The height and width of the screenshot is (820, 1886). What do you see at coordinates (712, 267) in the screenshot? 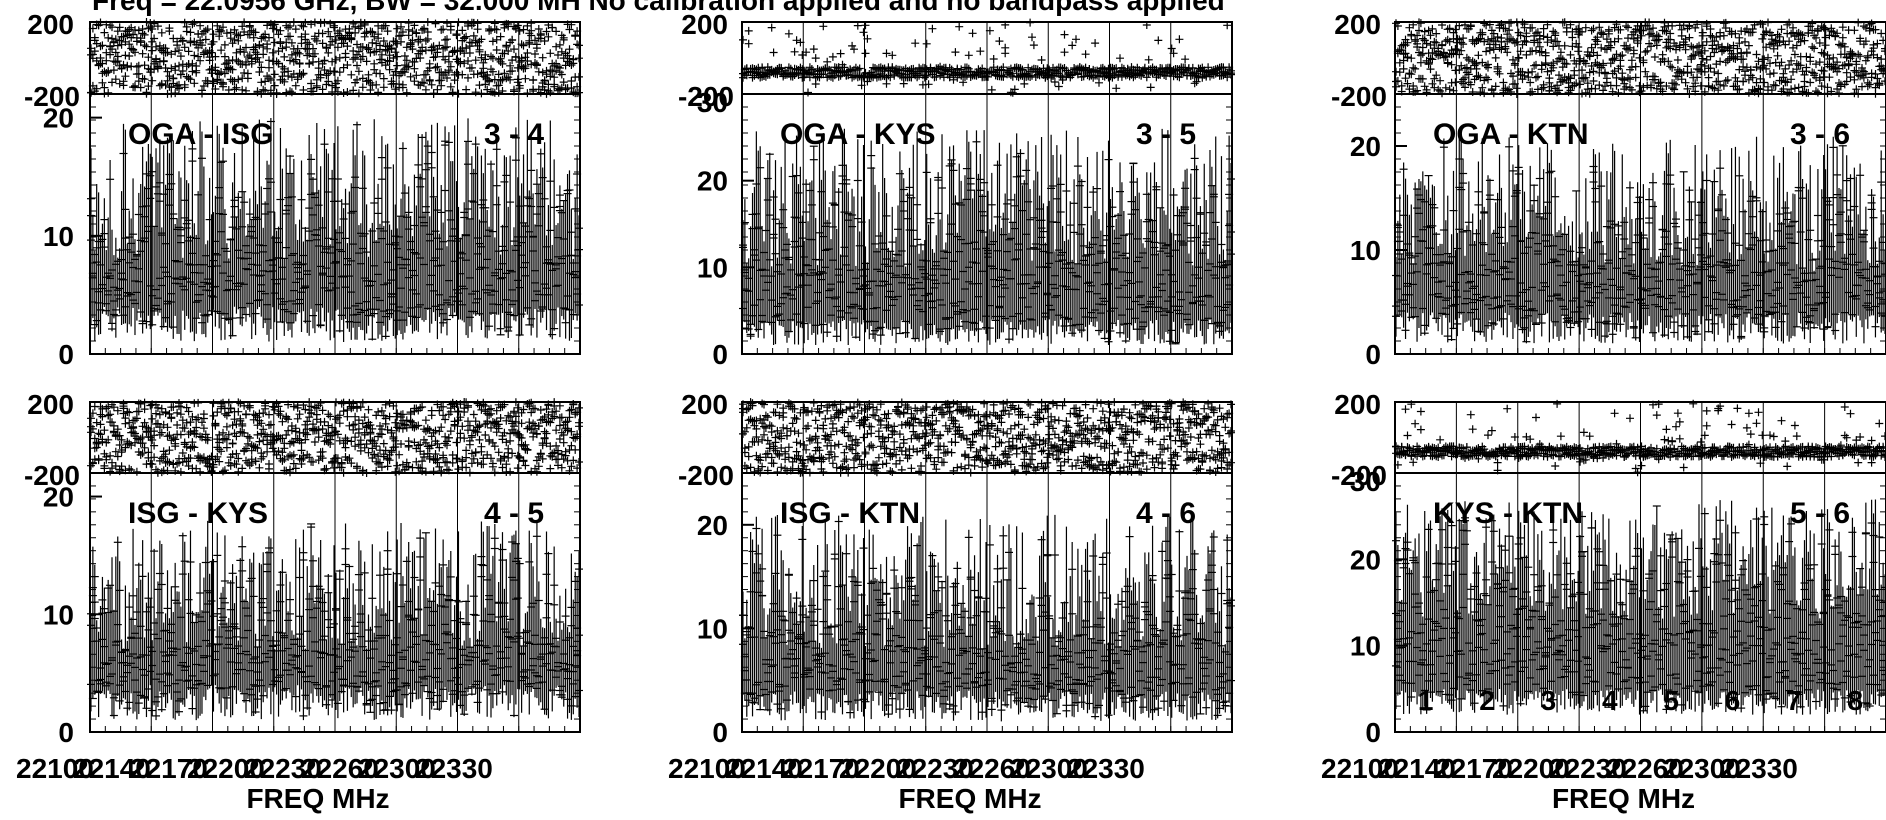
I see `amp-tick-label: 10` at bounding box center [712, 267].